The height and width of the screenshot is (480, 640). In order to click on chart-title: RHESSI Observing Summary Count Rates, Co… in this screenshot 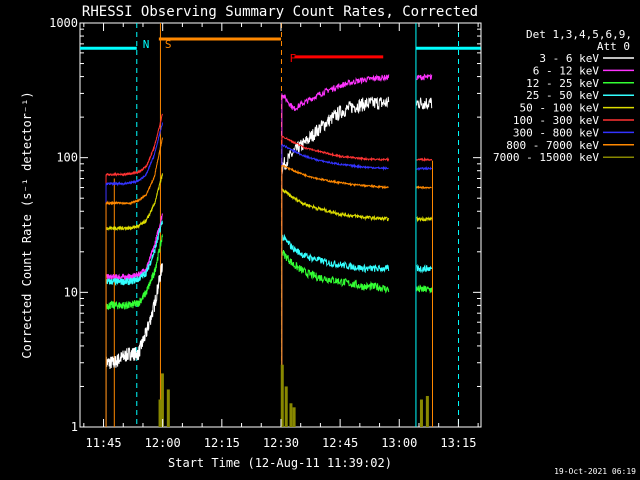, I will do `click(280, 12)`.